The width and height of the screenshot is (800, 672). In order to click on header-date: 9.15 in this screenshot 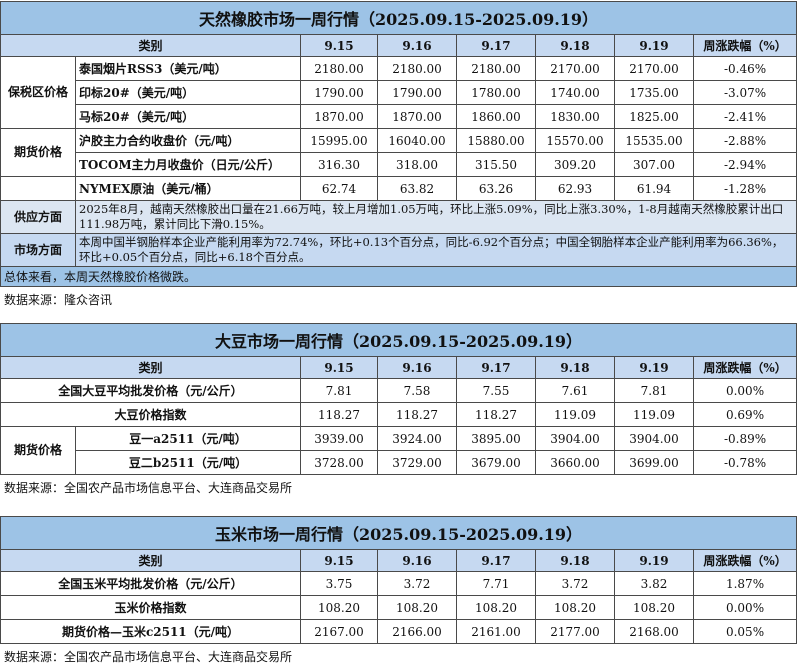, I will do `click(339, 367)`.